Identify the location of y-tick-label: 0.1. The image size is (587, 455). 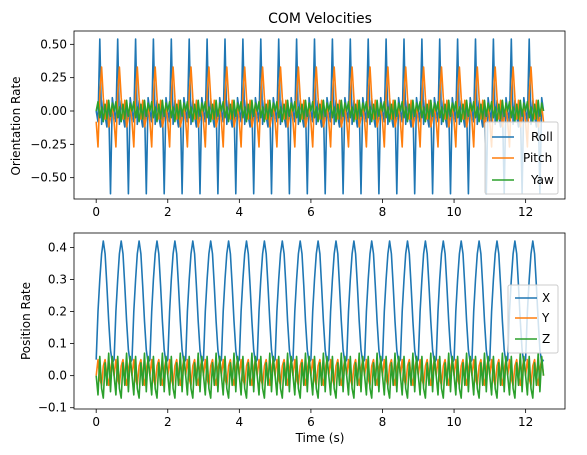
(57, 344).